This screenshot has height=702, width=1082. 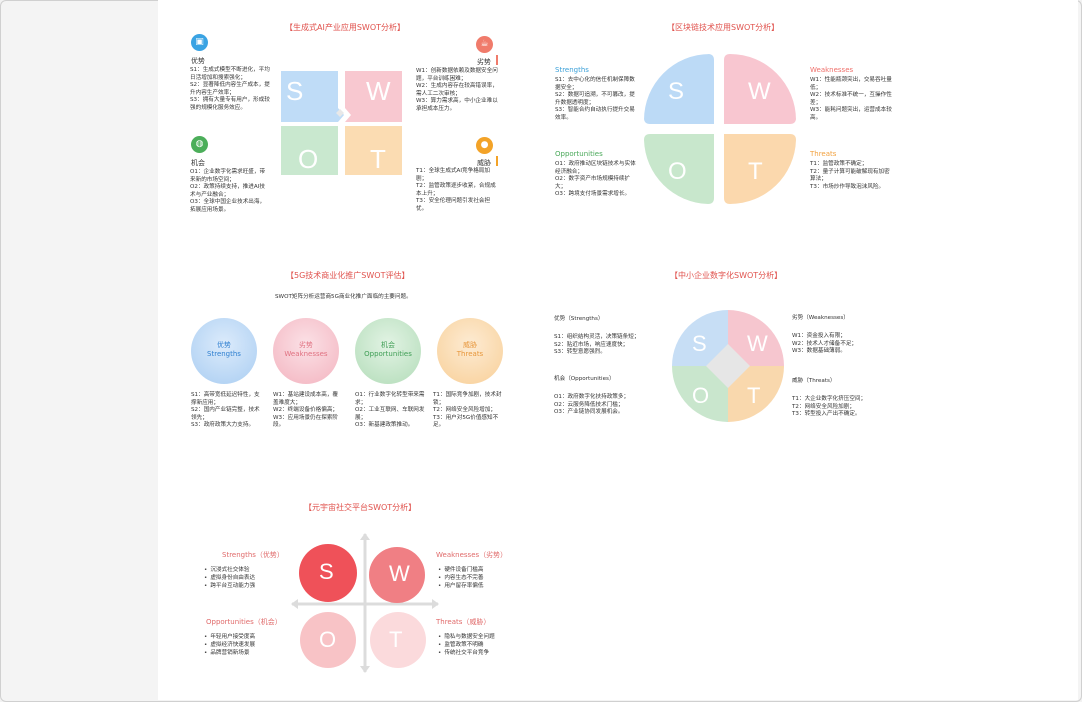 What do you see at coordinates (726, 275) in the screenshot?
I see `d4-title: 【中小企业数字化SWOT分析】` at bounding box center [726, 275].